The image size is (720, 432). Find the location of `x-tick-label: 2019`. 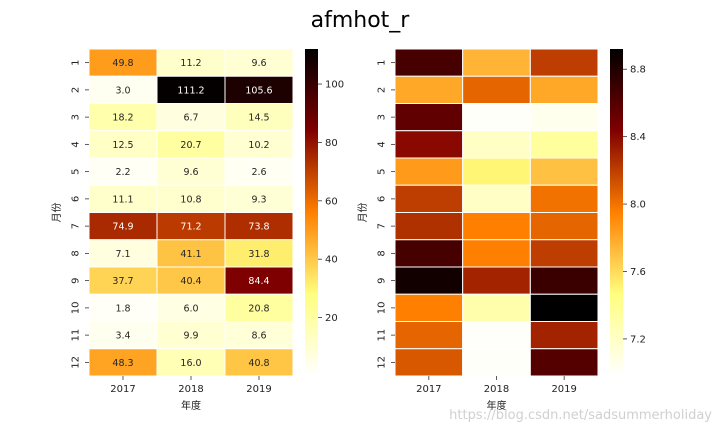

x-tick-label: 2019 is located at coordinates (258, 389).